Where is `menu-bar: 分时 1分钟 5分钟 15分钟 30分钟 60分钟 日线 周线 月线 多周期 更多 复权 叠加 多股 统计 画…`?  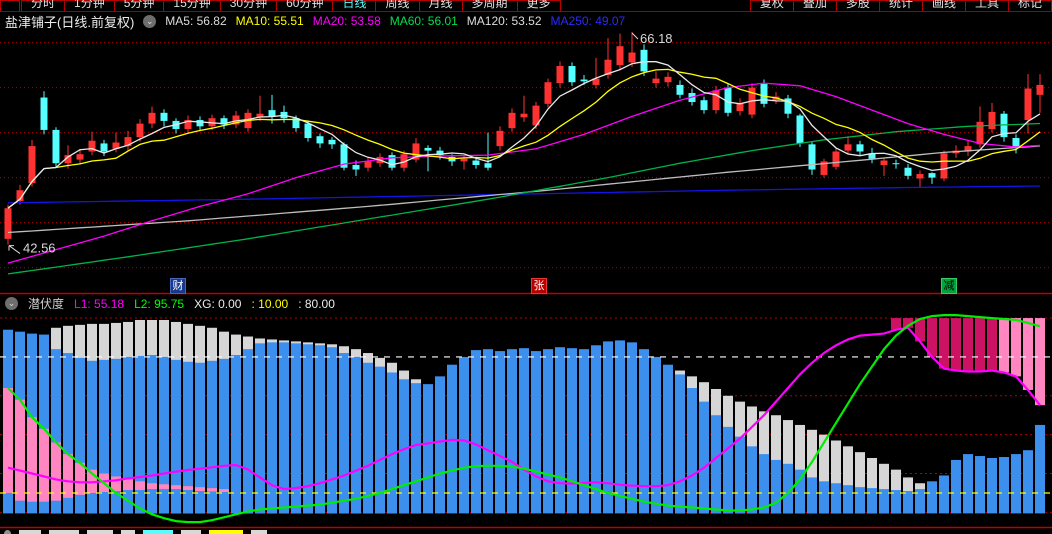
menu-bar: 分时 1分钟 5分钟 15分钟 30分钟 60分钟 日线 周线 月线 多周期 更多 复权 叠加 多股 统计 画… is located at coordinates (526, 6).